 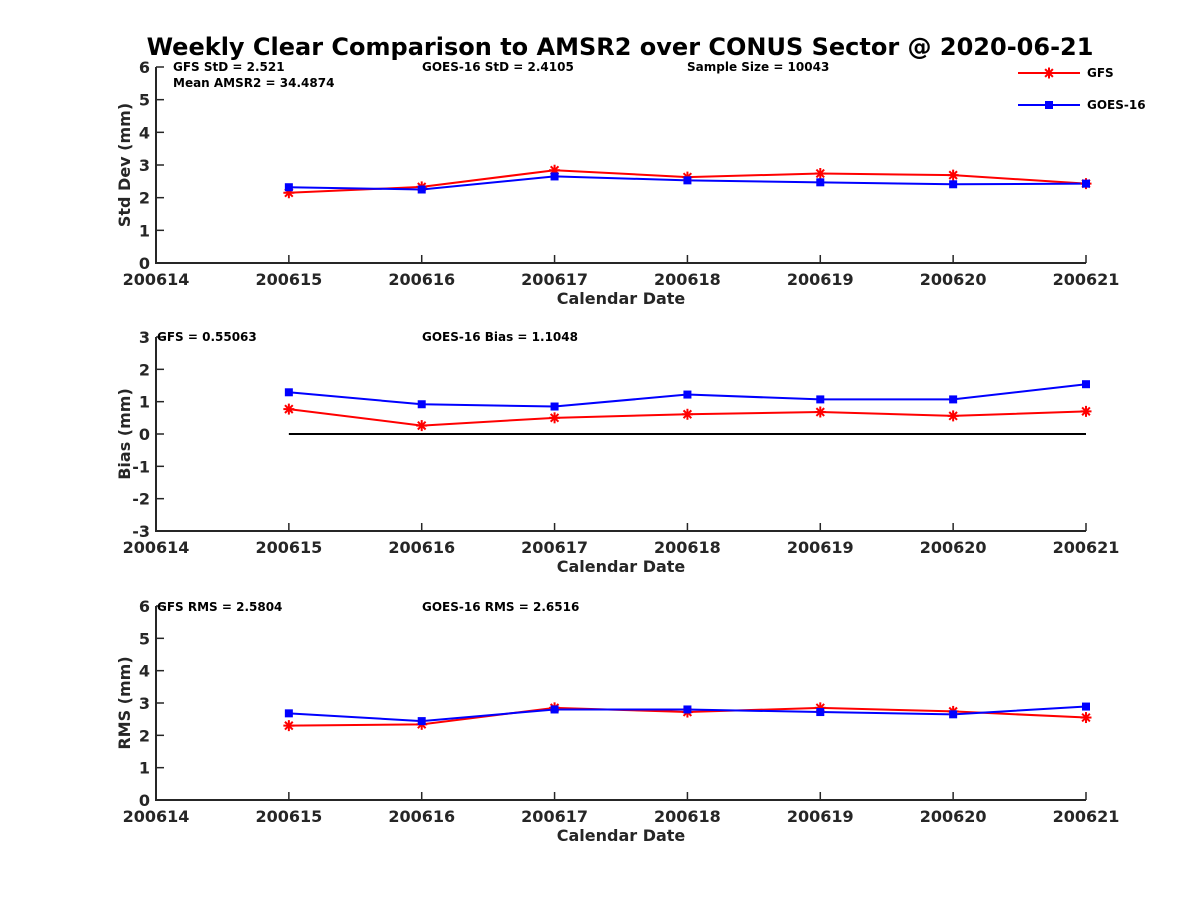 What do you see at coordinates (144, 100) in the screenshot?
I see `stddev-ytick-label: 5` at bounding box center [144, 100].